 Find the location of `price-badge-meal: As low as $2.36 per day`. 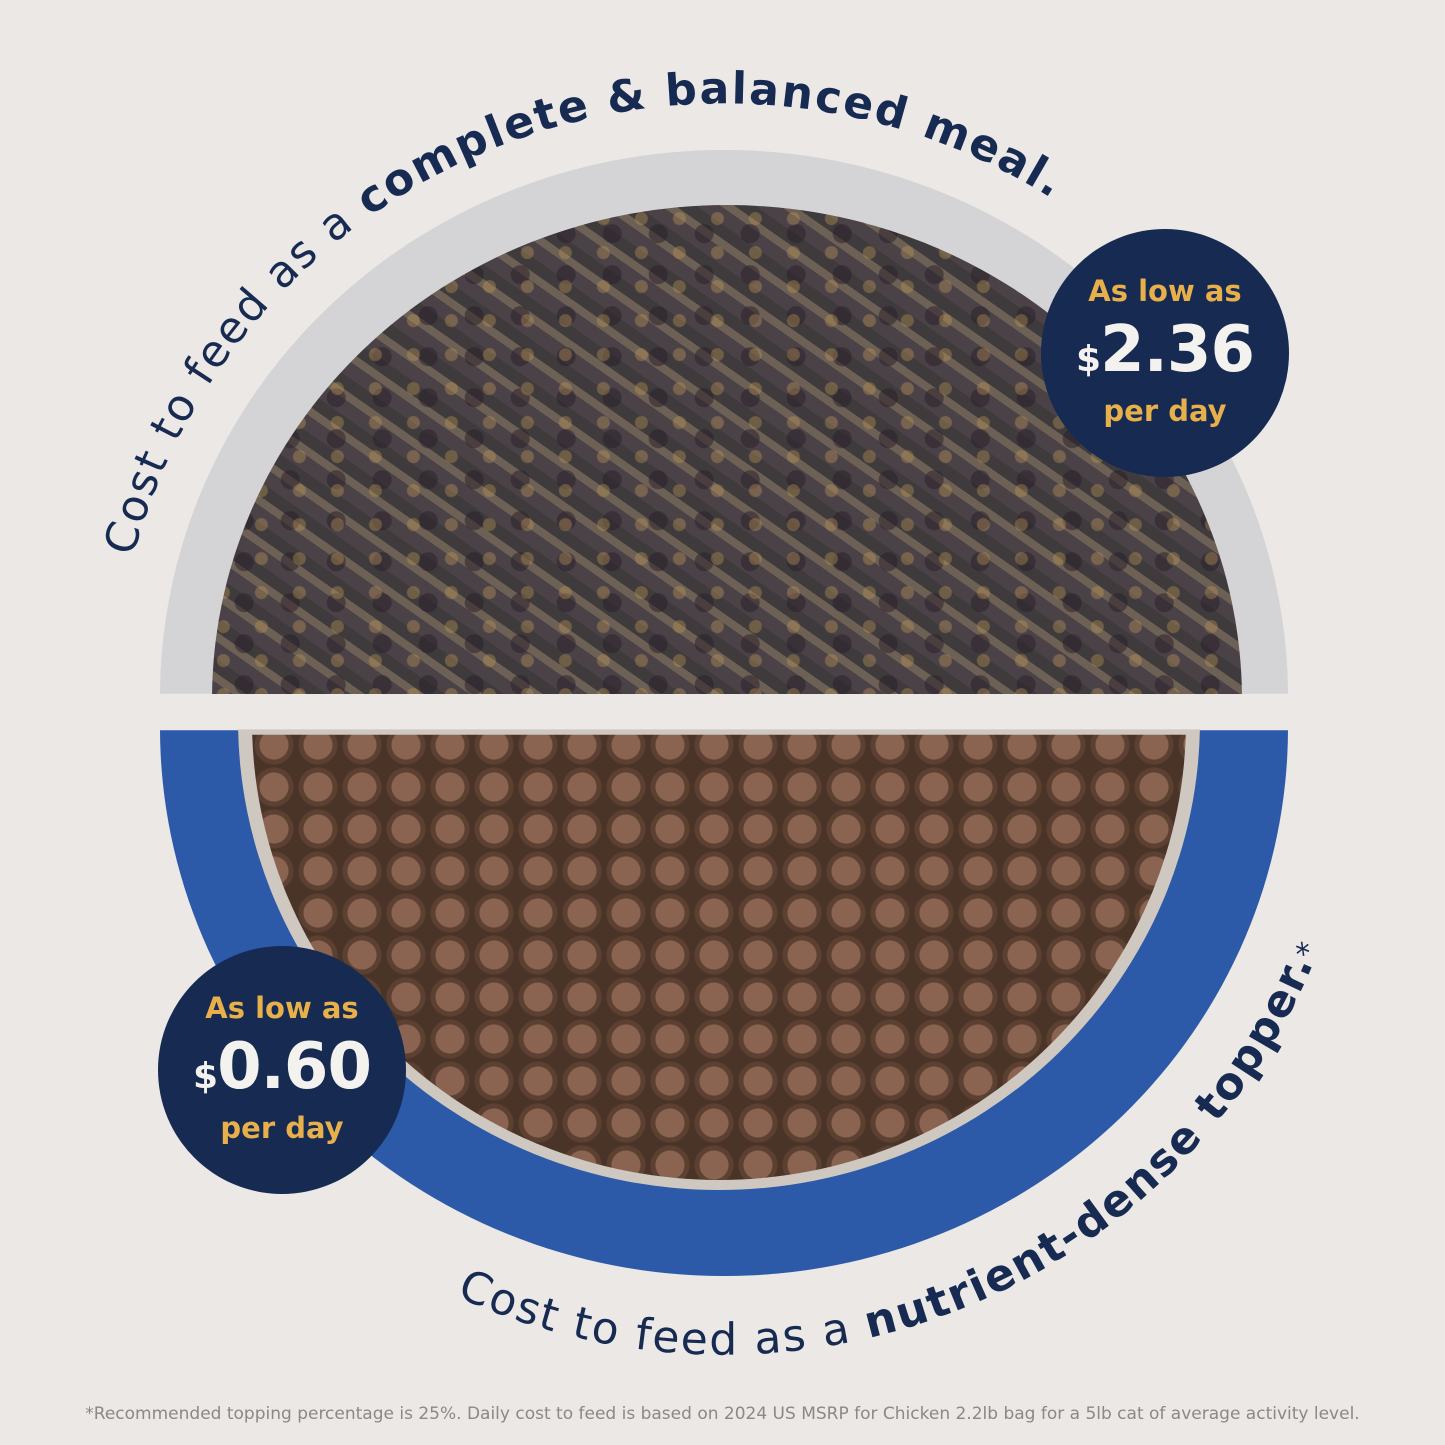

price-badge-meal: As low as $2.36 per day is located at coordinates (1165, 353).